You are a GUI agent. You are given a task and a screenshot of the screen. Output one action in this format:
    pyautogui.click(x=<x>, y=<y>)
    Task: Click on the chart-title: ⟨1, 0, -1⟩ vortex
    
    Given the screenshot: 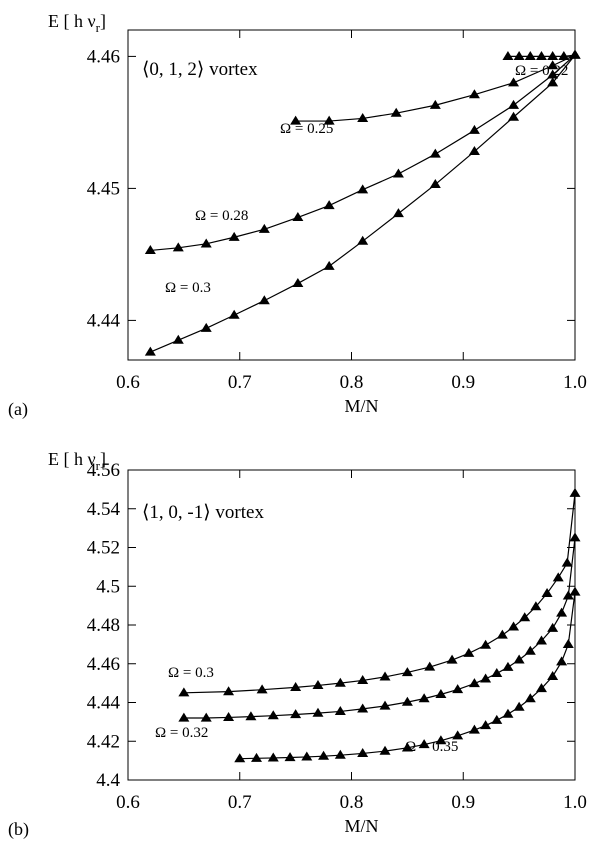 What is the action you would take?
    pyautogui.click(x=203, y=512)
    